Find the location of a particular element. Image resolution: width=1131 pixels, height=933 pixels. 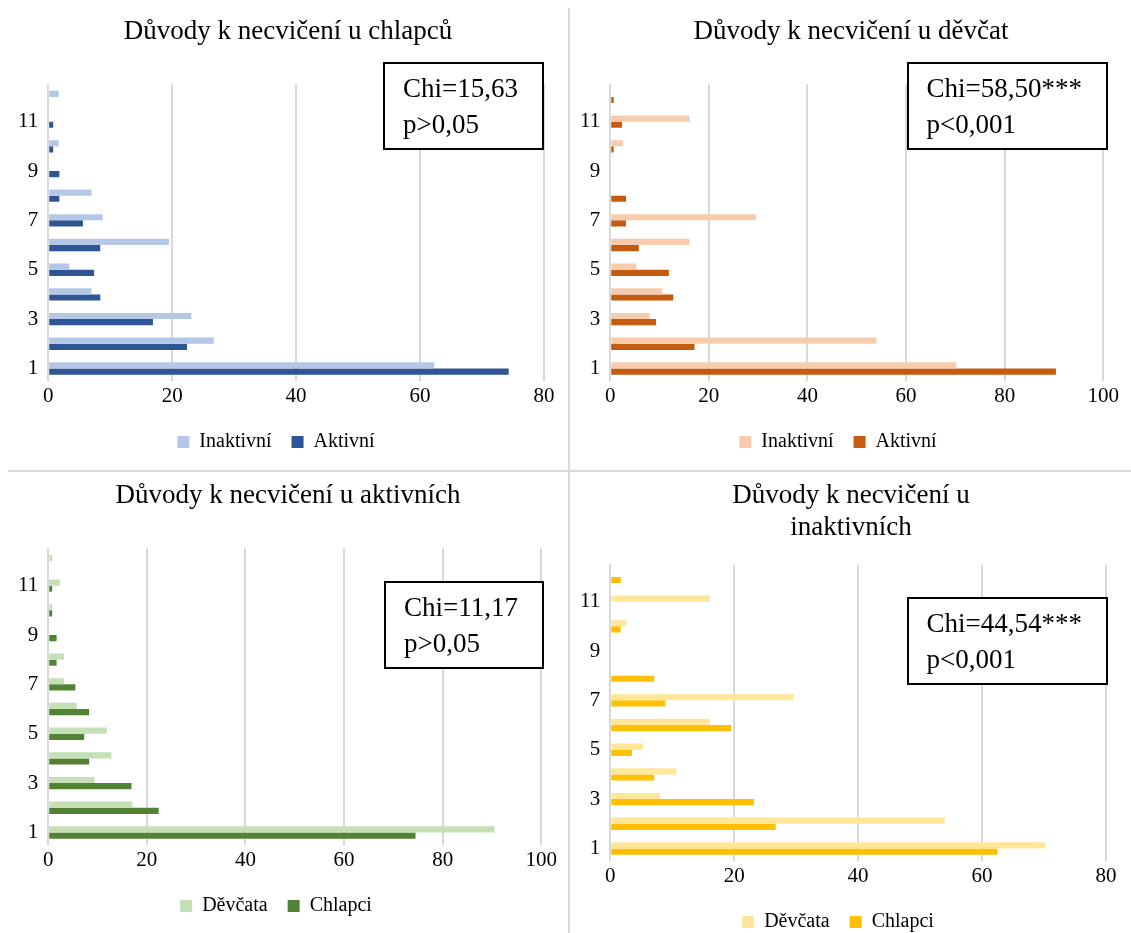

x-tick-label: 100 is located at coordinates (541, 858).